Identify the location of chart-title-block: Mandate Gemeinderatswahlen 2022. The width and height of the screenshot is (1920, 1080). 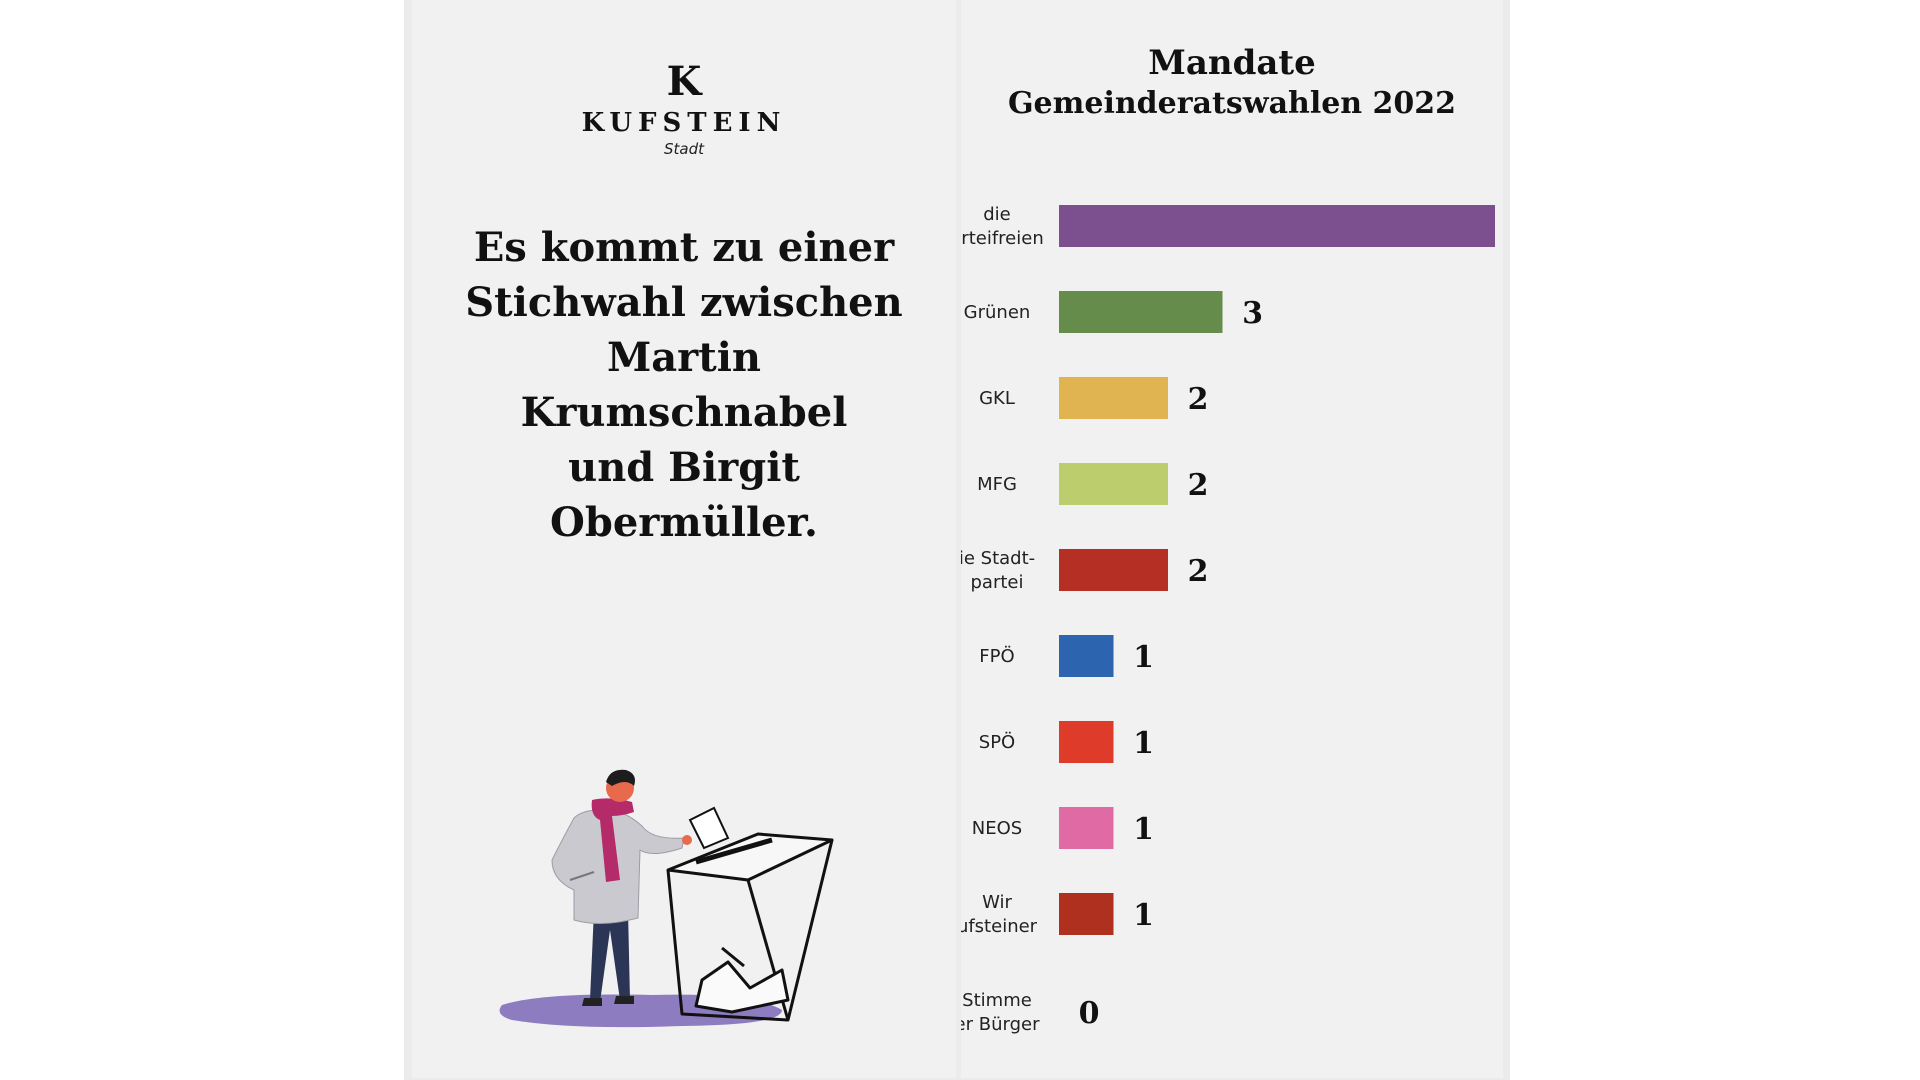
(1232, 83).